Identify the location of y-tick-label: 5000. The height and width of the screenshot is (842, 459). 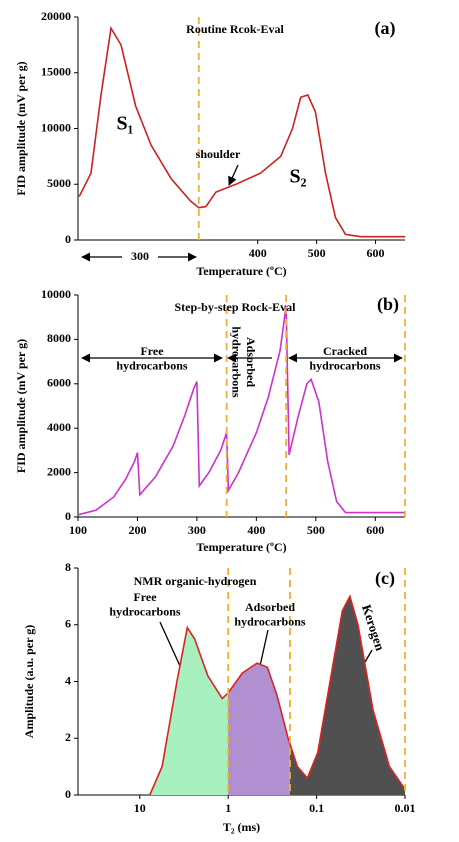
(59, 183).